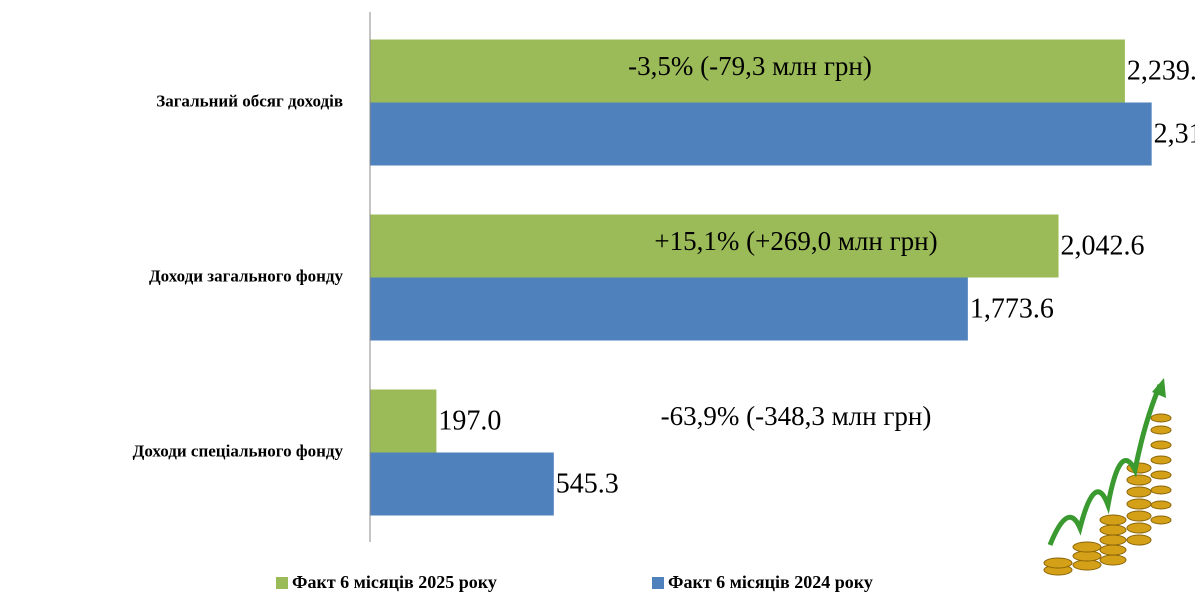 The height and width of the screenshot is (607, 1195). What do you see at coordinates (750, 66) in the screenshot?
I see `annotation: -3,5% (-79,3 млн грн)` at bounding box center [750, 66].